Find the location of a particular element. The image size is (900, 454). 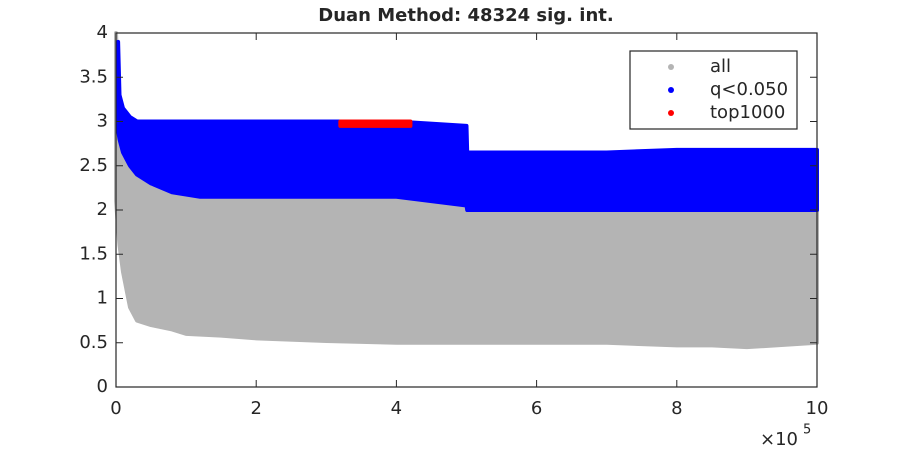

x-tick-label: 8 is located at coordinates (676, 408).